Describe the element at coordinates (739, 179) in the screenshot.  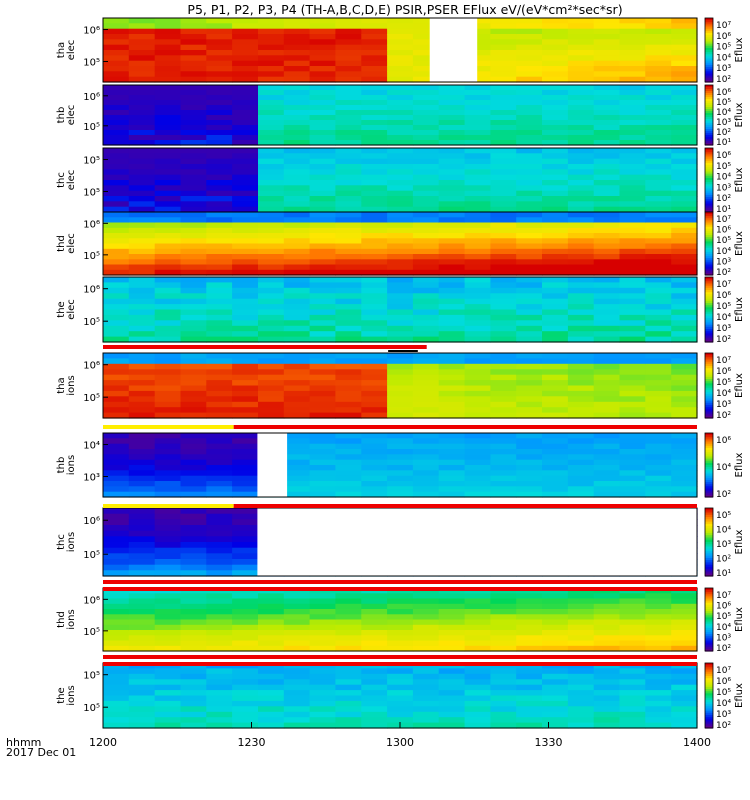
I see `colorbar-label: Eflux` at that location.